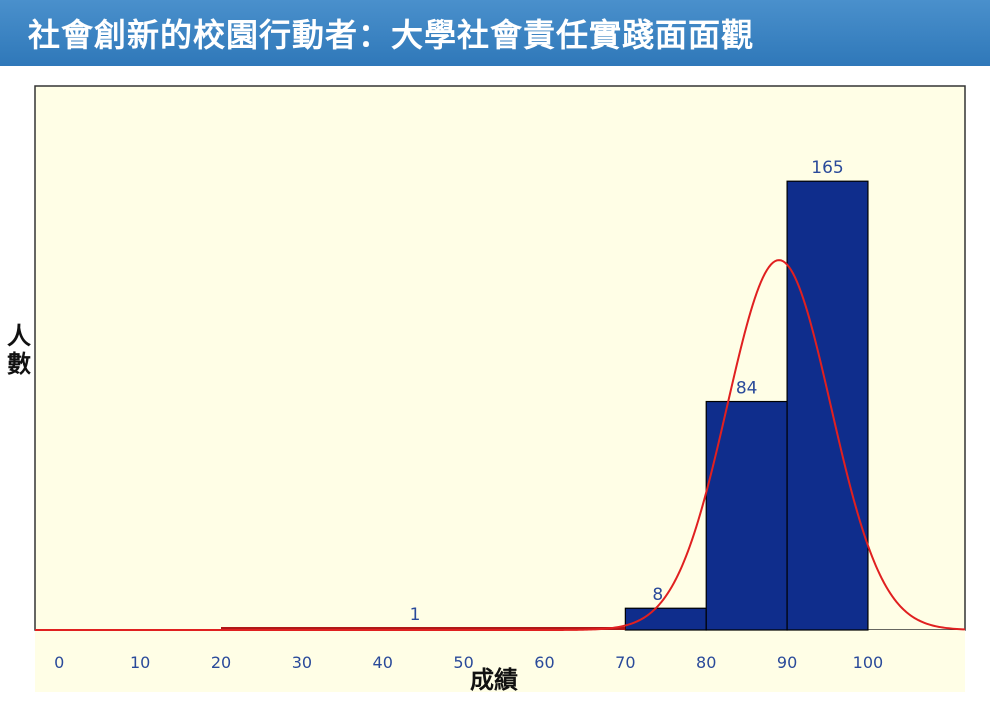 The width and height of the screenshot is (990, 704). What do you see at coordinates (868, 662) in the screenshot?
I see `x-tick-label: 100` at bounding box center [868, 662].